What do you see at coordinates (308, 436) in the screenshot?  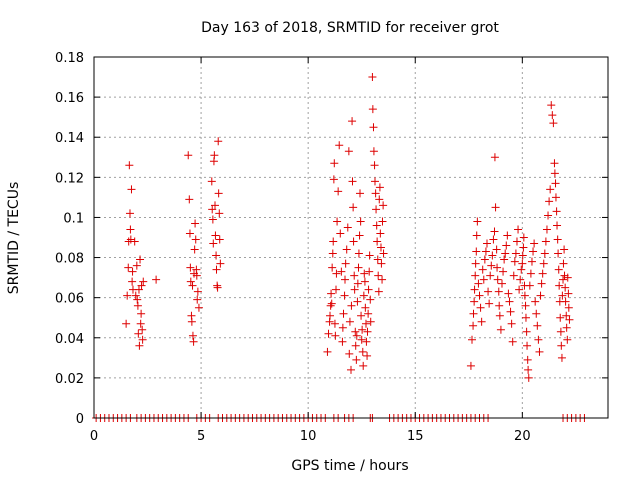 I see `x-tick-label: 10` at bounding box center [308, 436].